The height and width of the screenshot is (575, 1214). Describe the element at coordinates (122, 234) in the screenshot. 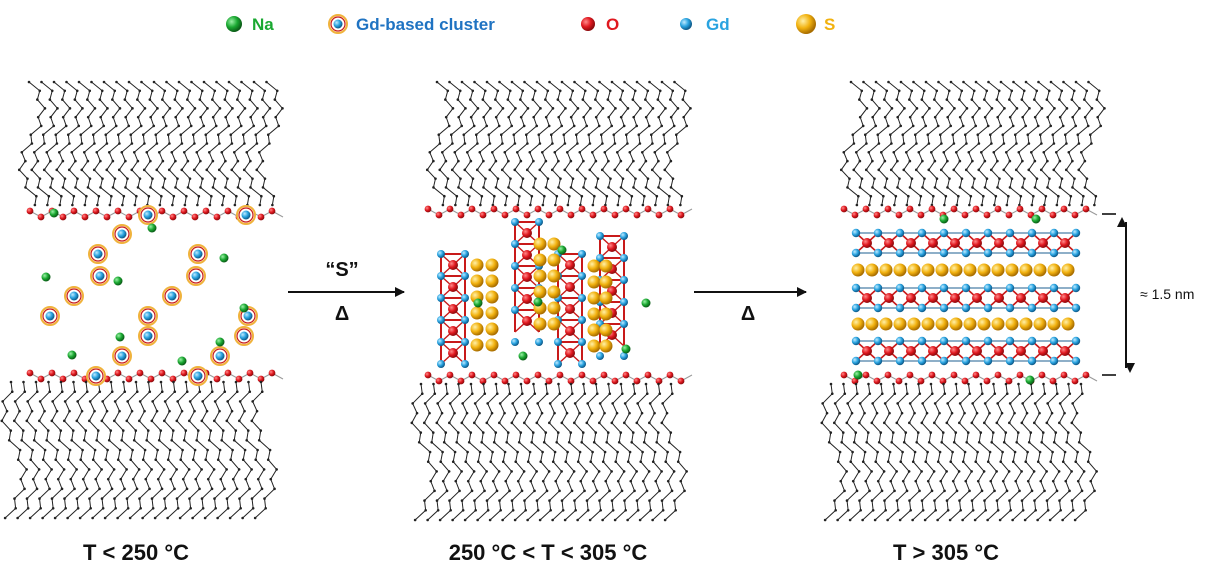

I see `cluster-ring` at that location.